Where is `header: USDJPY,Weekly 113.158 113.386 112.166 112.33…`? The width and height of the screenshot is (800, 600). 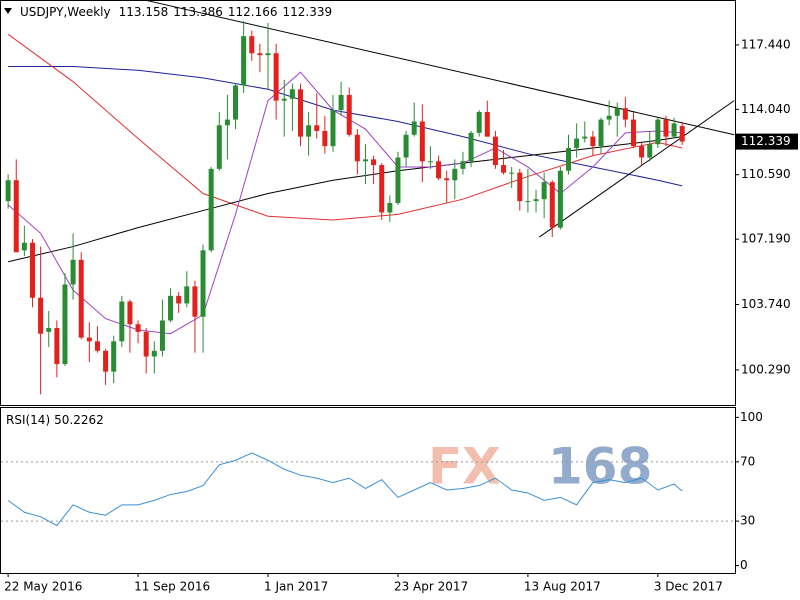
header: USDJPY,Weekly 113.158 113.386 112.166 112.33… is located at coordinates (176, 12).